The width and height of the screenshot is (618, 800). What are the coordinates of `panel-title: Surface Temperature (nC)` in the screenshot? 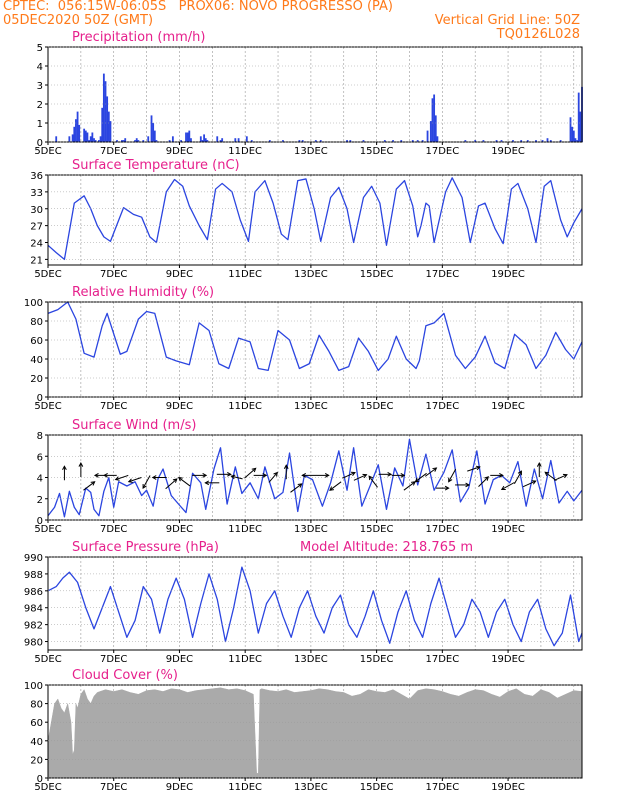 It's located at (156, 165).